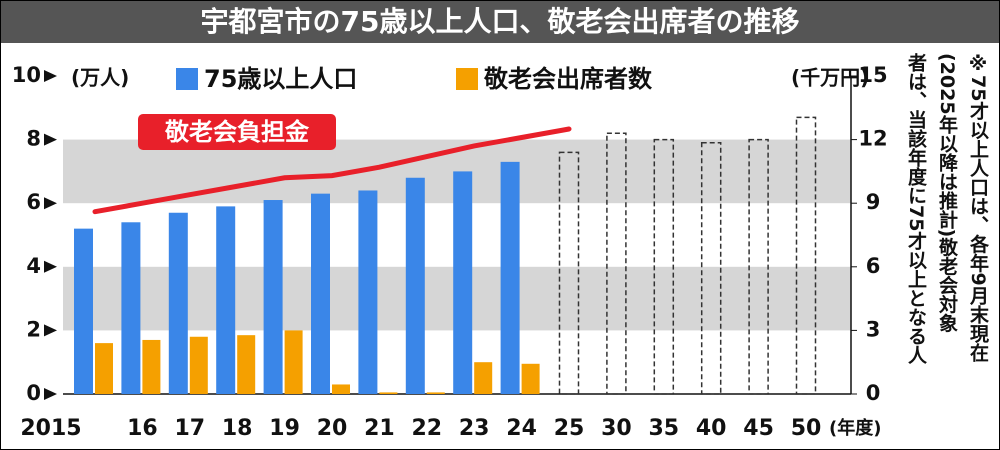 This screenshot has height=450, width=1000. I want to click on line-callout, so click(237, 132).